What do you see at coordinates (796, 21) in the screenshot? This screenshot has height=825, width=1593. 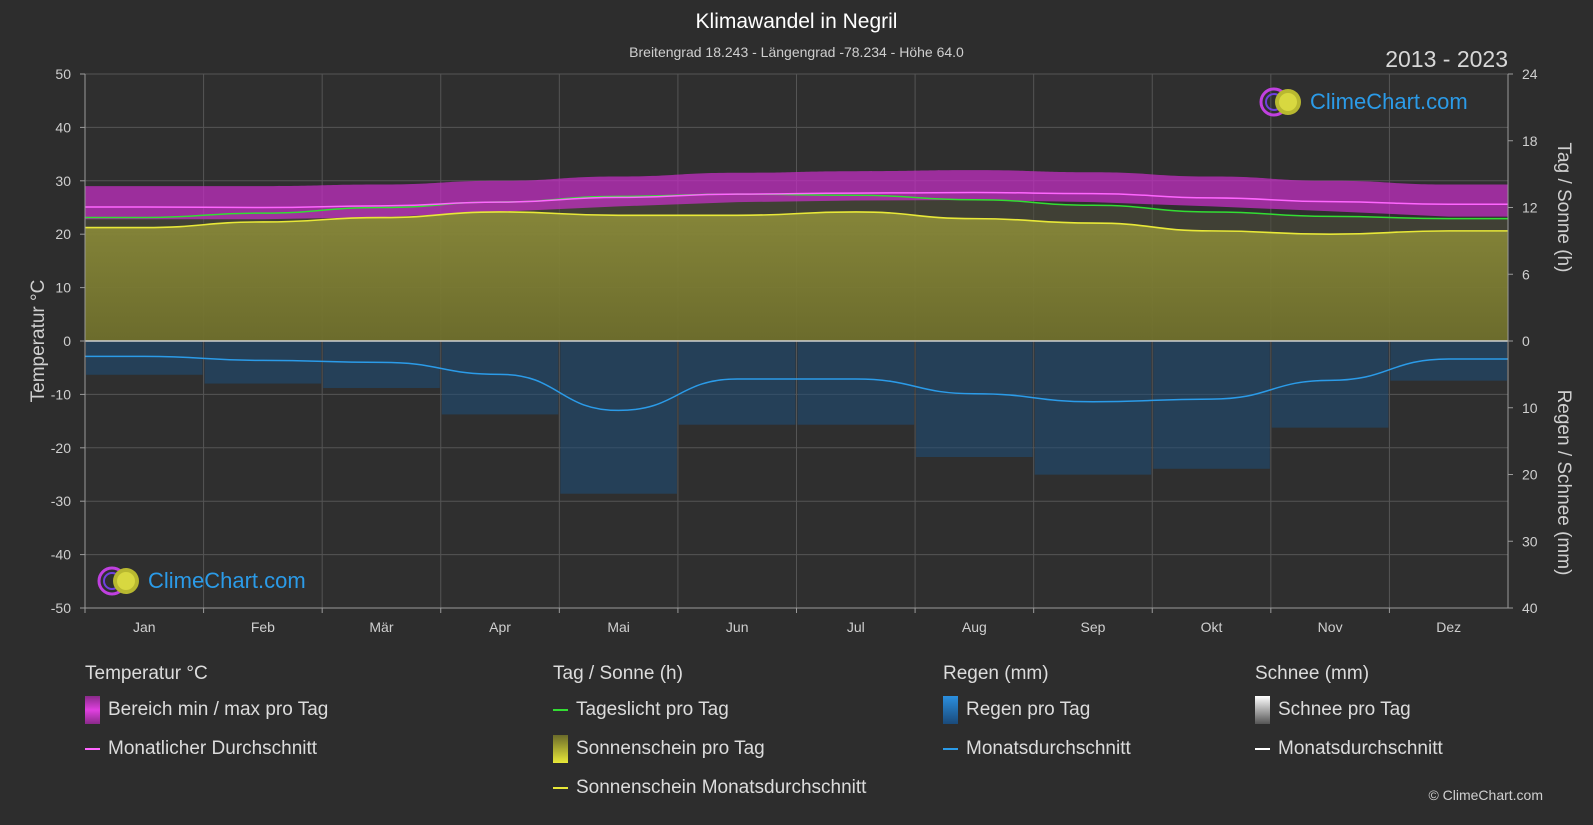 I see `chart-title: Klimawandel in Negril` at bounding box center [796, 21].